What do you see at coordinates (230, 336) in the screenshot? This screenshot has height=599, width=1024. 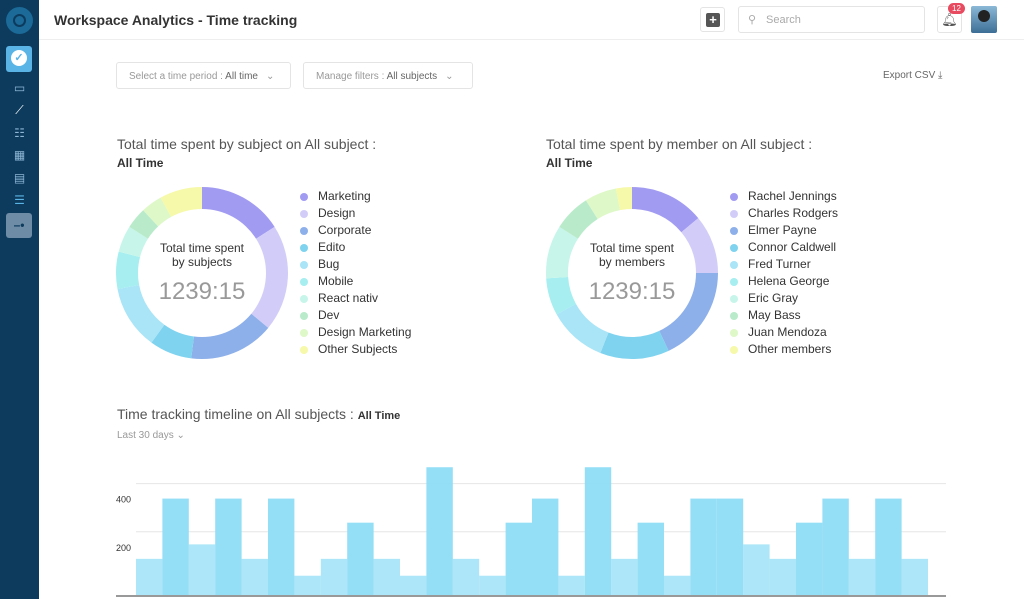 I see `donut-segment-corporate` at bounding box center [230, 336].